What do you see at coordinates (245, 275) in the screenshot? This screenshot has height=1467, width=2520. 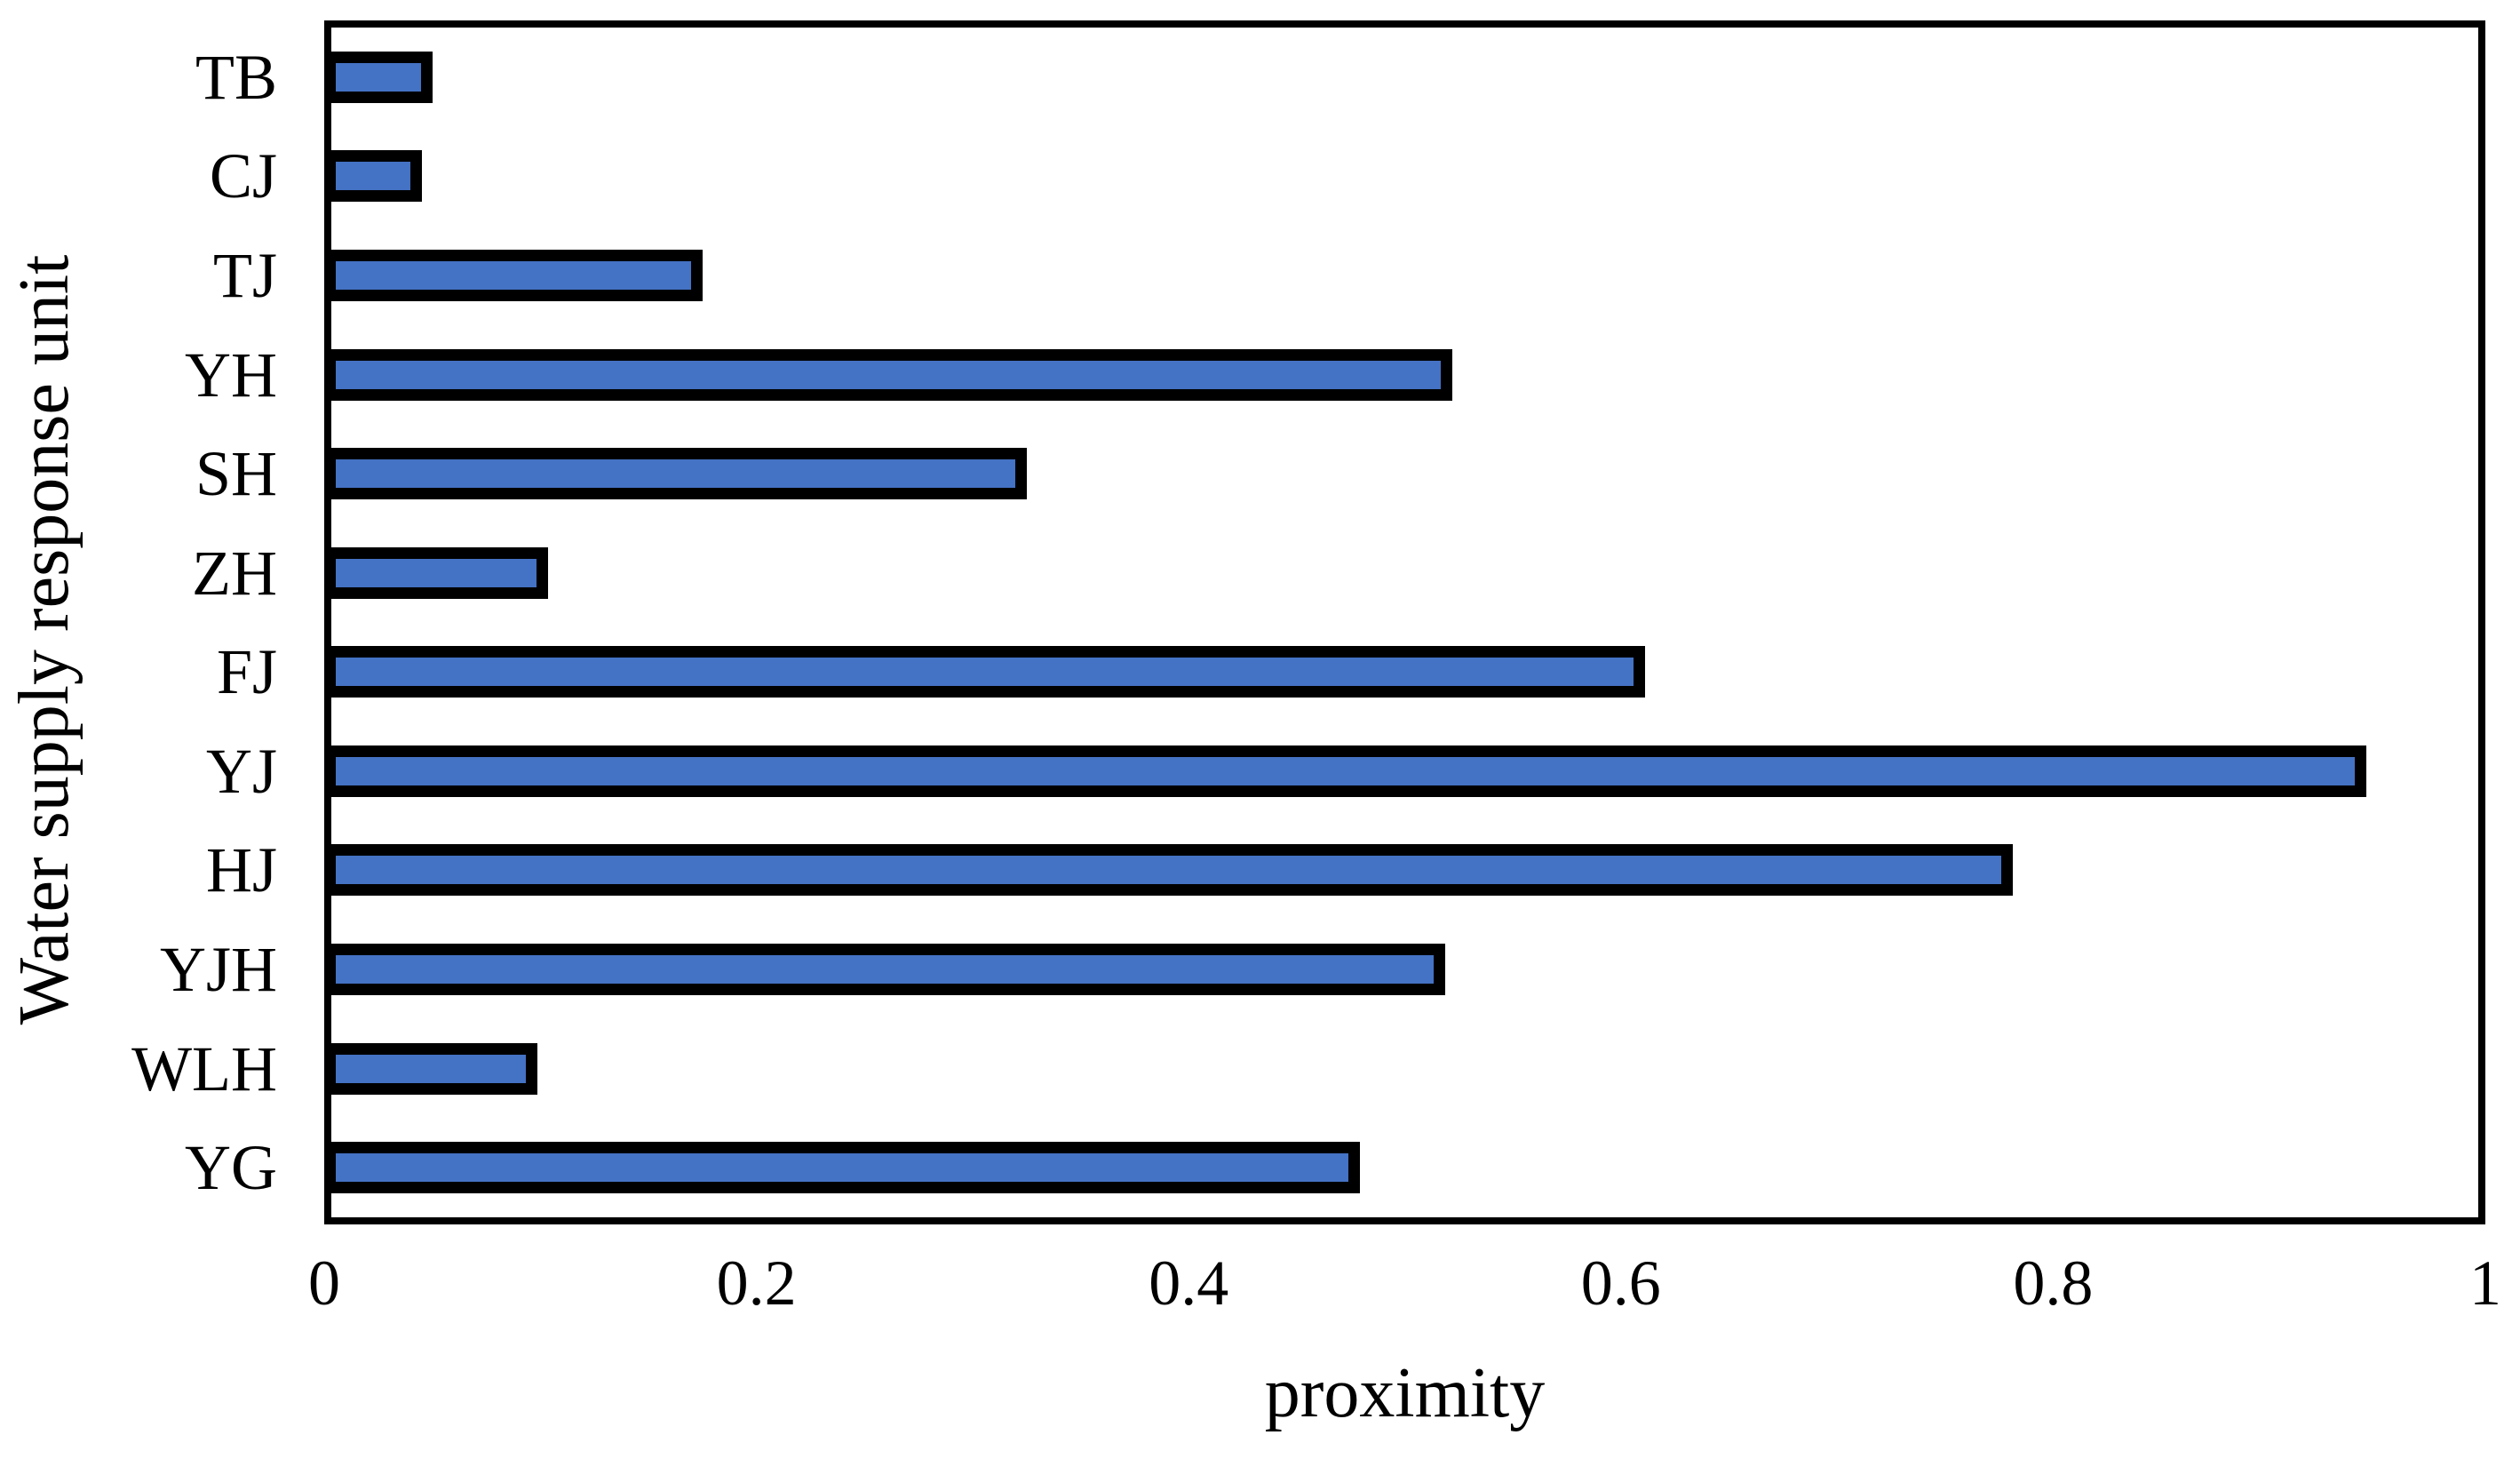 I see `category-label-tj: TJ` at bounding box center [245, 275].